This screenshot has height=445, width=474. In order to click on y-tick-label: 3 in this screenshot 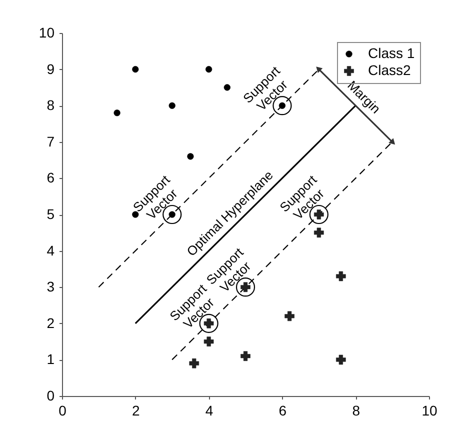, I will do `click(50, 286)`.